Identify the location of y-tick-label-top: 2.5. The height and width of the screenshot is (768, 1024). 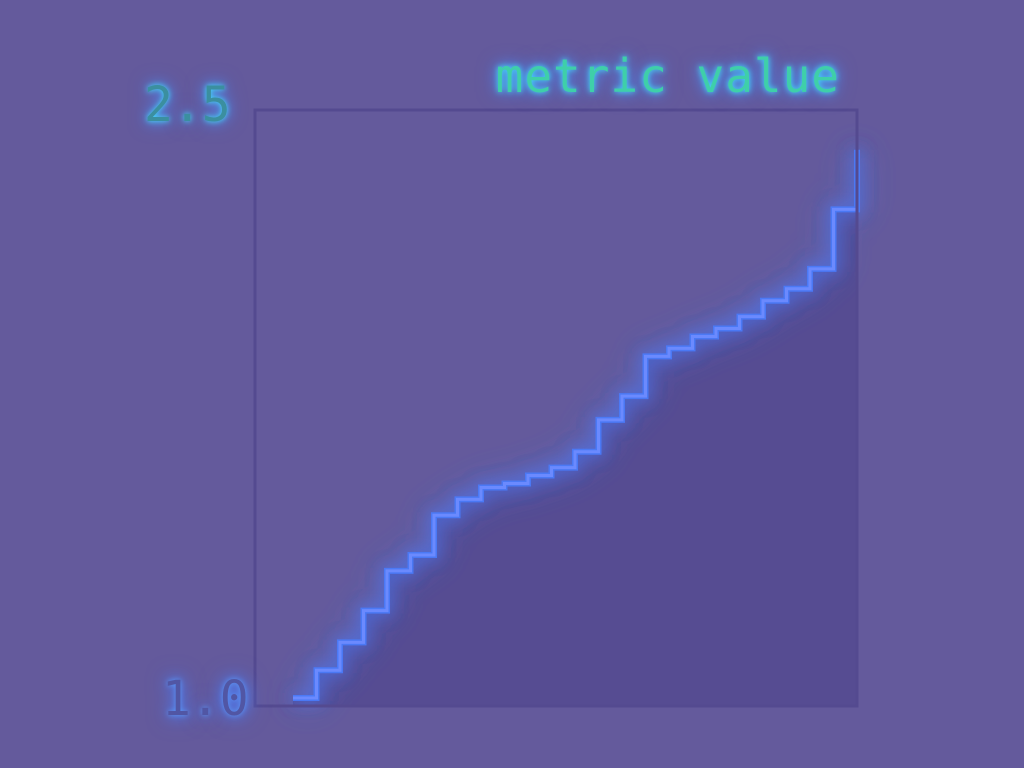
(187, 105).